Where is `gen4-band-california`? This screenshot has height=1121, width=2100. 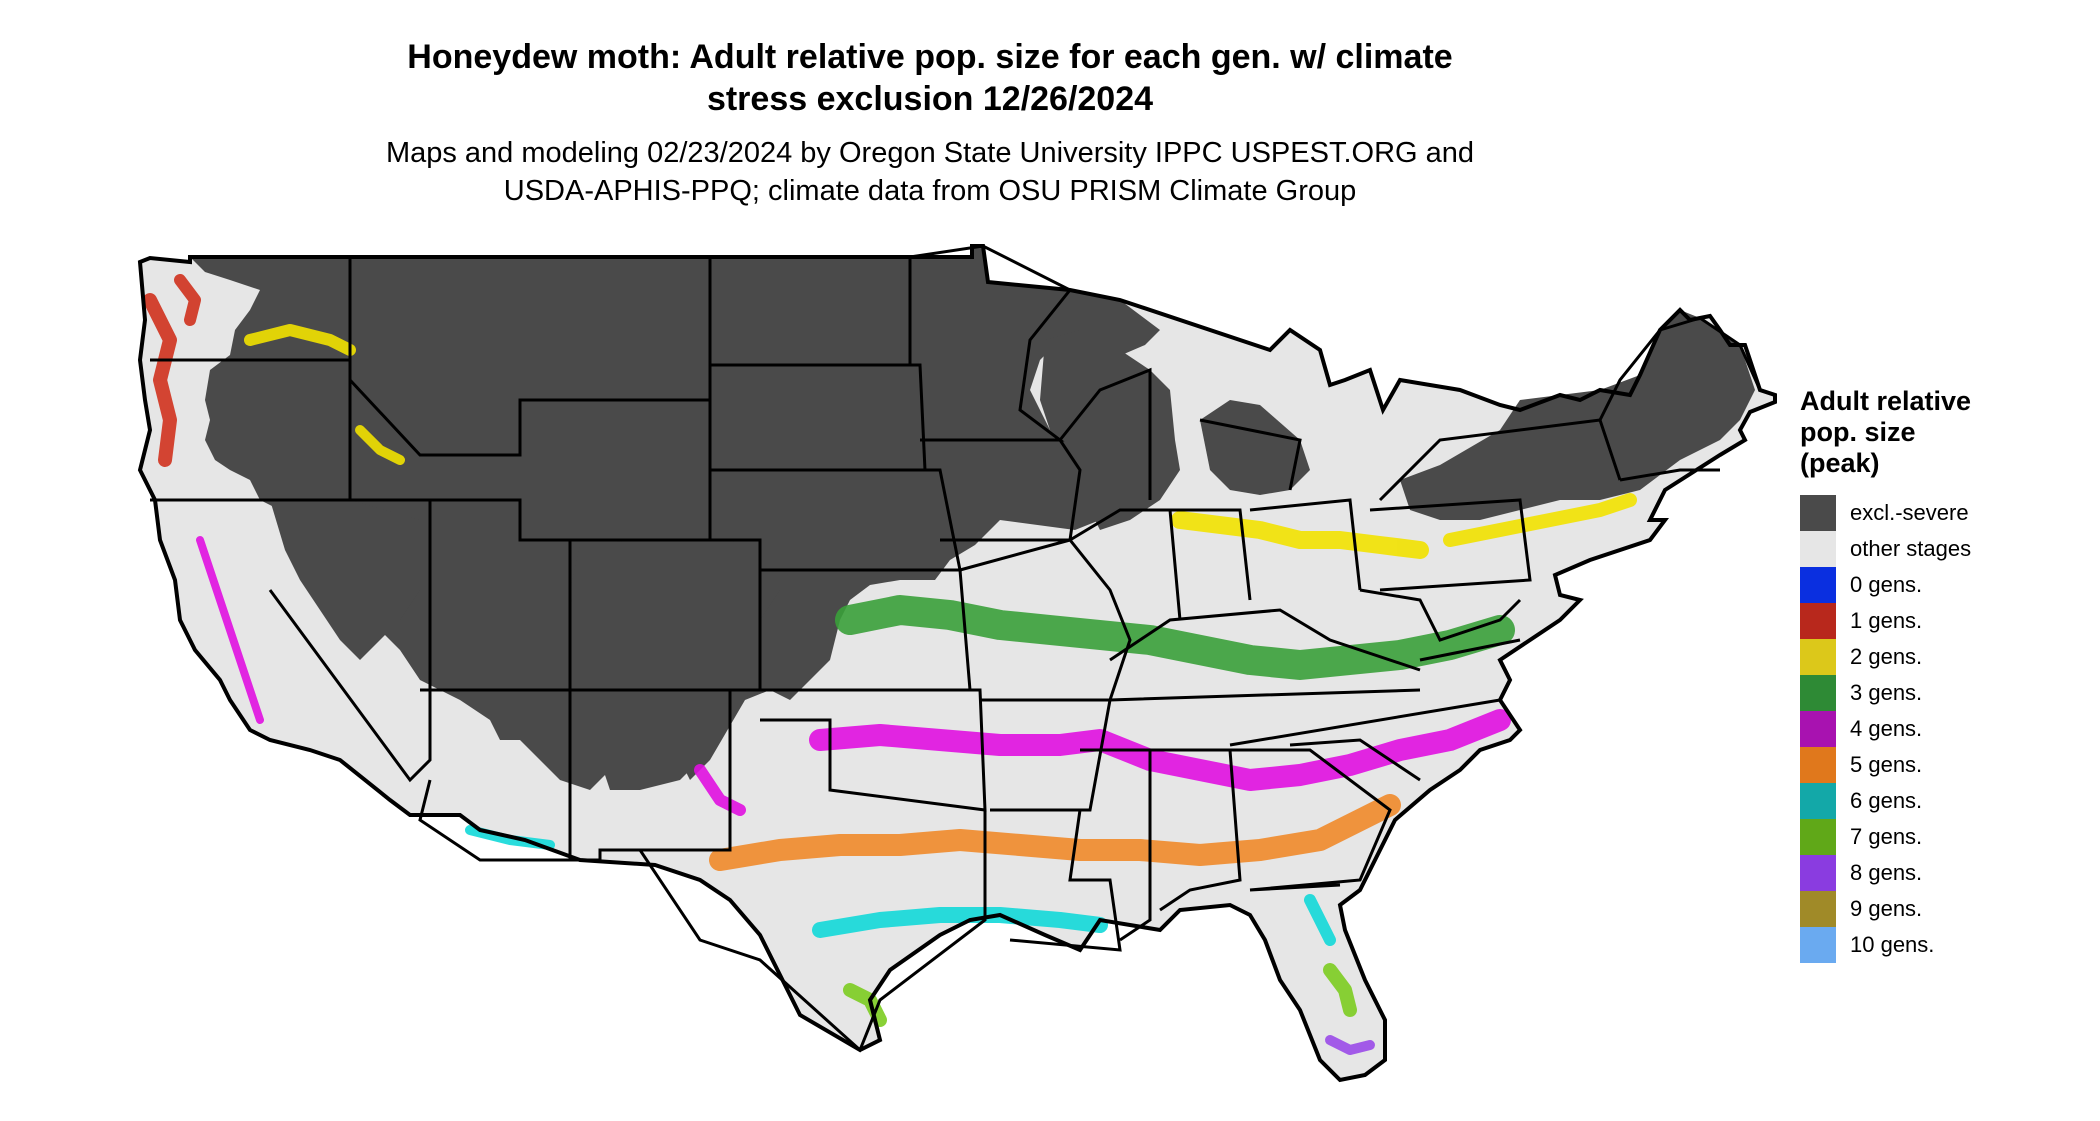 gen4-band-california is located at coordinates (230, 630).